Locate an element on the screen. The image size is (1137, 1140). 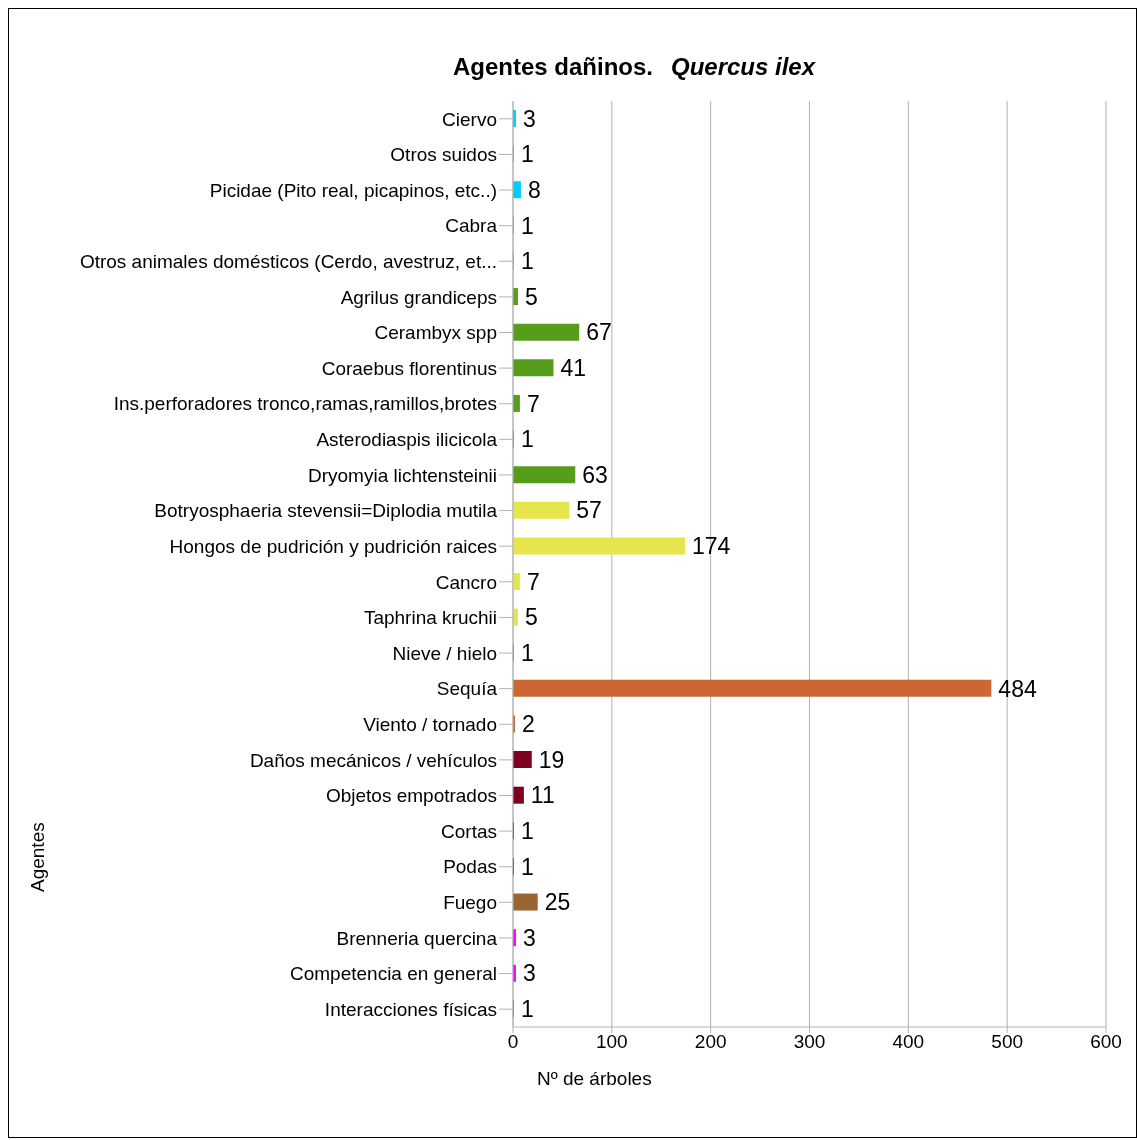
data-label: 8 is located at coordinates (534, 189).